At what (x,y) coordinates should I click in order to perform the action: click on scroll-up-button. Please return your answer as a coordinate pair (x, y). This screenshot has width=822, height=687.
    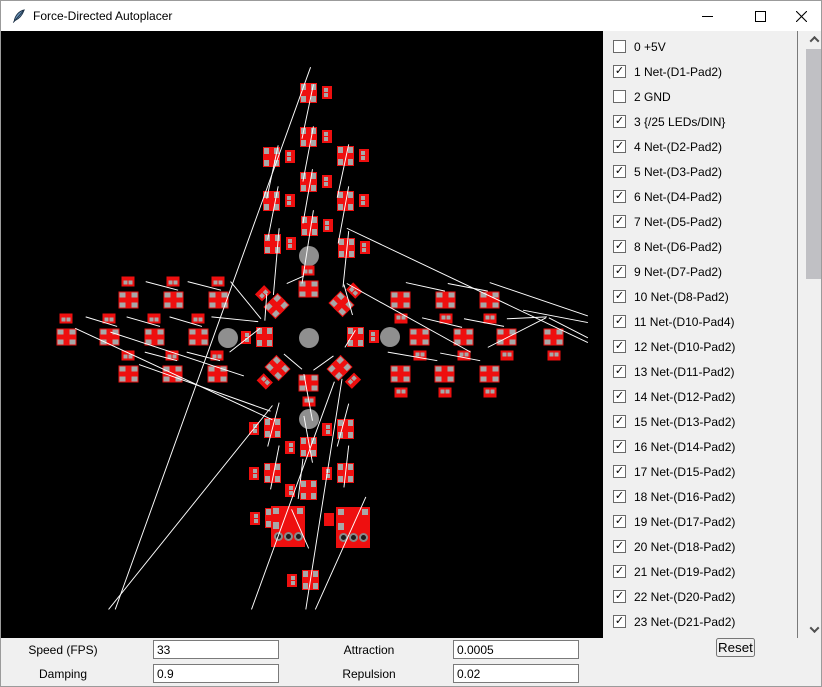
    Looking at the image, I should click on (813, 39).